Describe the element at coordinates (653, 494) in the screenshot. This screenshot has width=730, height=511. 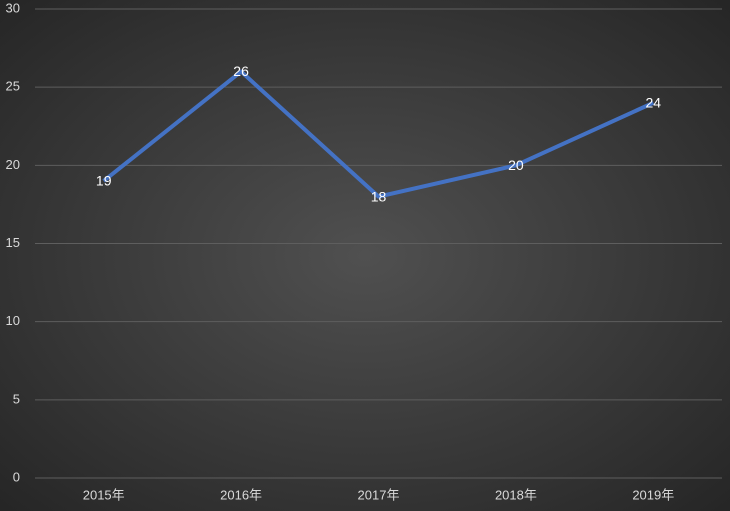
I see `x-tick-label: 2019年` at that location.